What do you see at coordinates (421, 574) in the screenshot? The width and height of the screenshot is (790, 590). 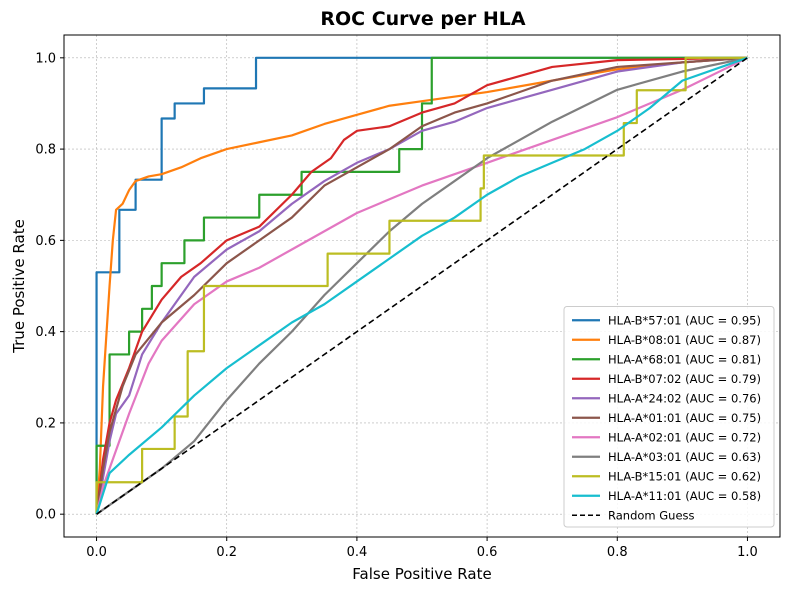 I see `x-axis-label: False Positive Rate` at bounding box center [421, 574].